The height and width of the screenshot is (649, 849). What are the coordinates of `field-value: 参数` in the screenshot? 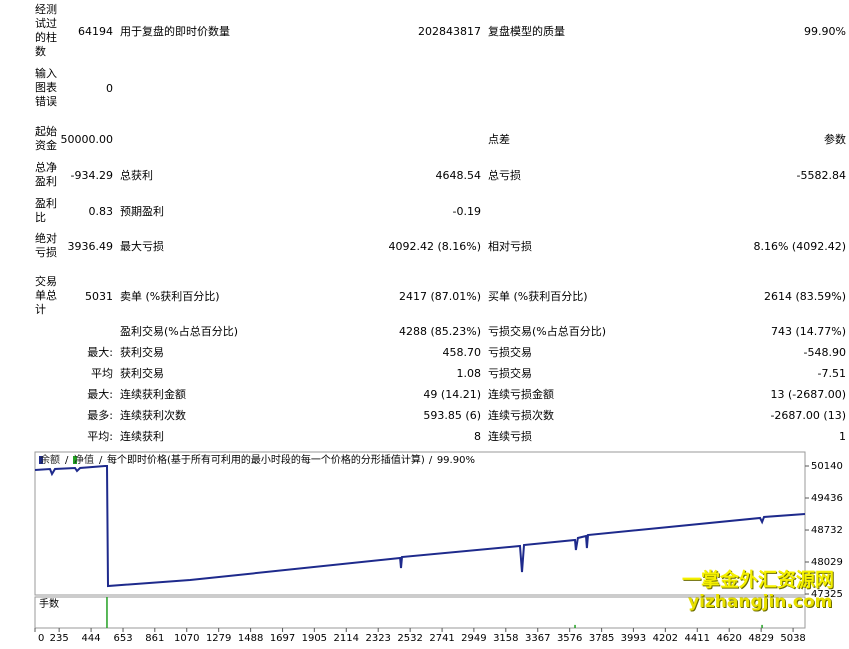 It's located at (835, 139).